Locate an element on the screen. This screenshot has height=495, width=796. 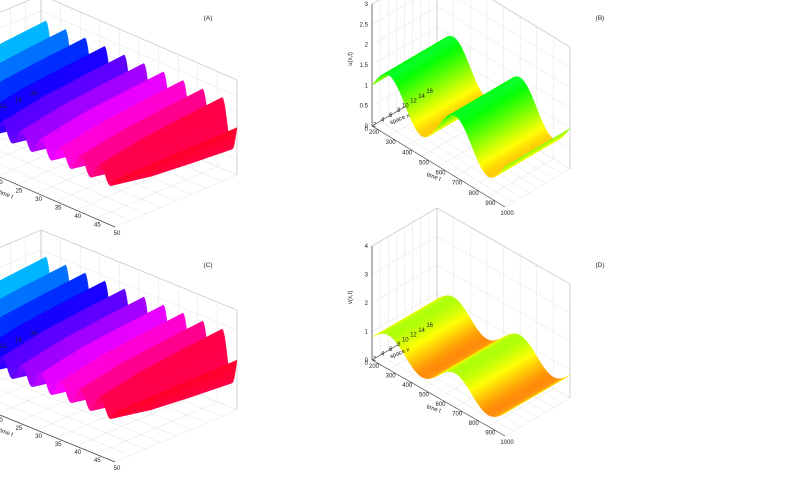
x-tick-label: 10 is located at coordinates (405, 340).